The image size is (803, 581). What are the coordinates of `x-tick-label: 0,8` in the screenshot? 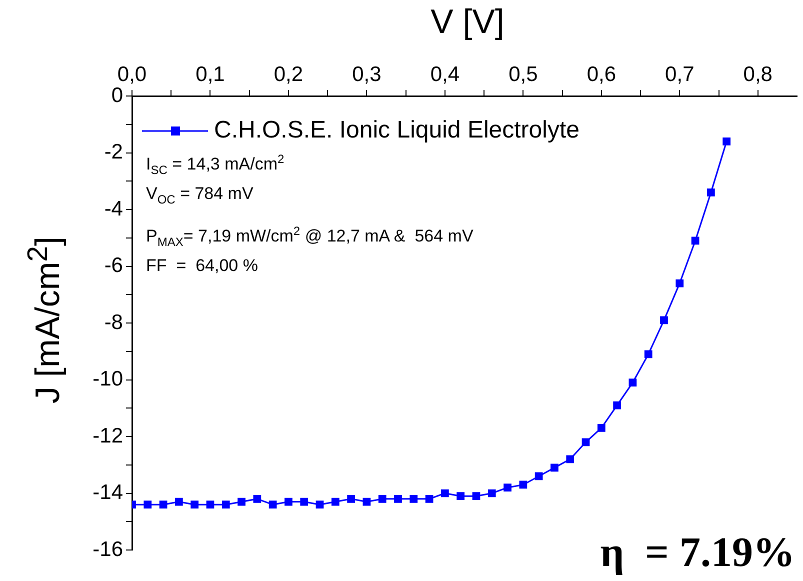 It's located at (757, 74).